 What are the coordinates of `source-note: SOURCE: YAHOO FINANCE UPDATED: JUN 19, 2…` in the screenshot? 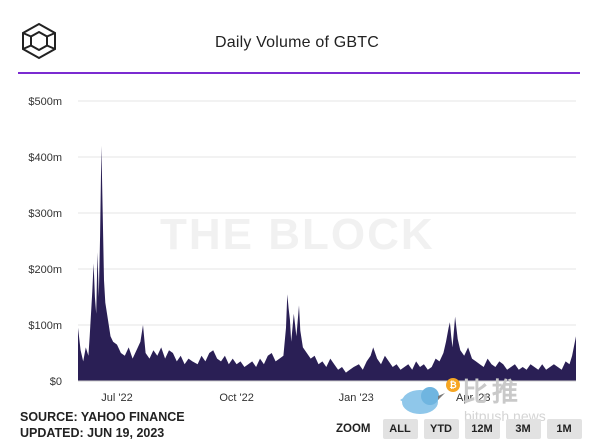 It's located at (102, 425).